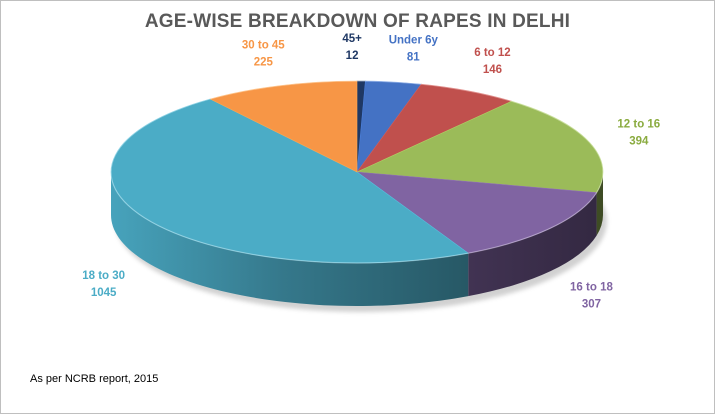 The height and width of the screenshot is (414, 715). What do you see at coordinates (638, 125) in the screenshot?
I see `slice-label-12-to-16: 12 to 16` at bounding box center [638, 125].